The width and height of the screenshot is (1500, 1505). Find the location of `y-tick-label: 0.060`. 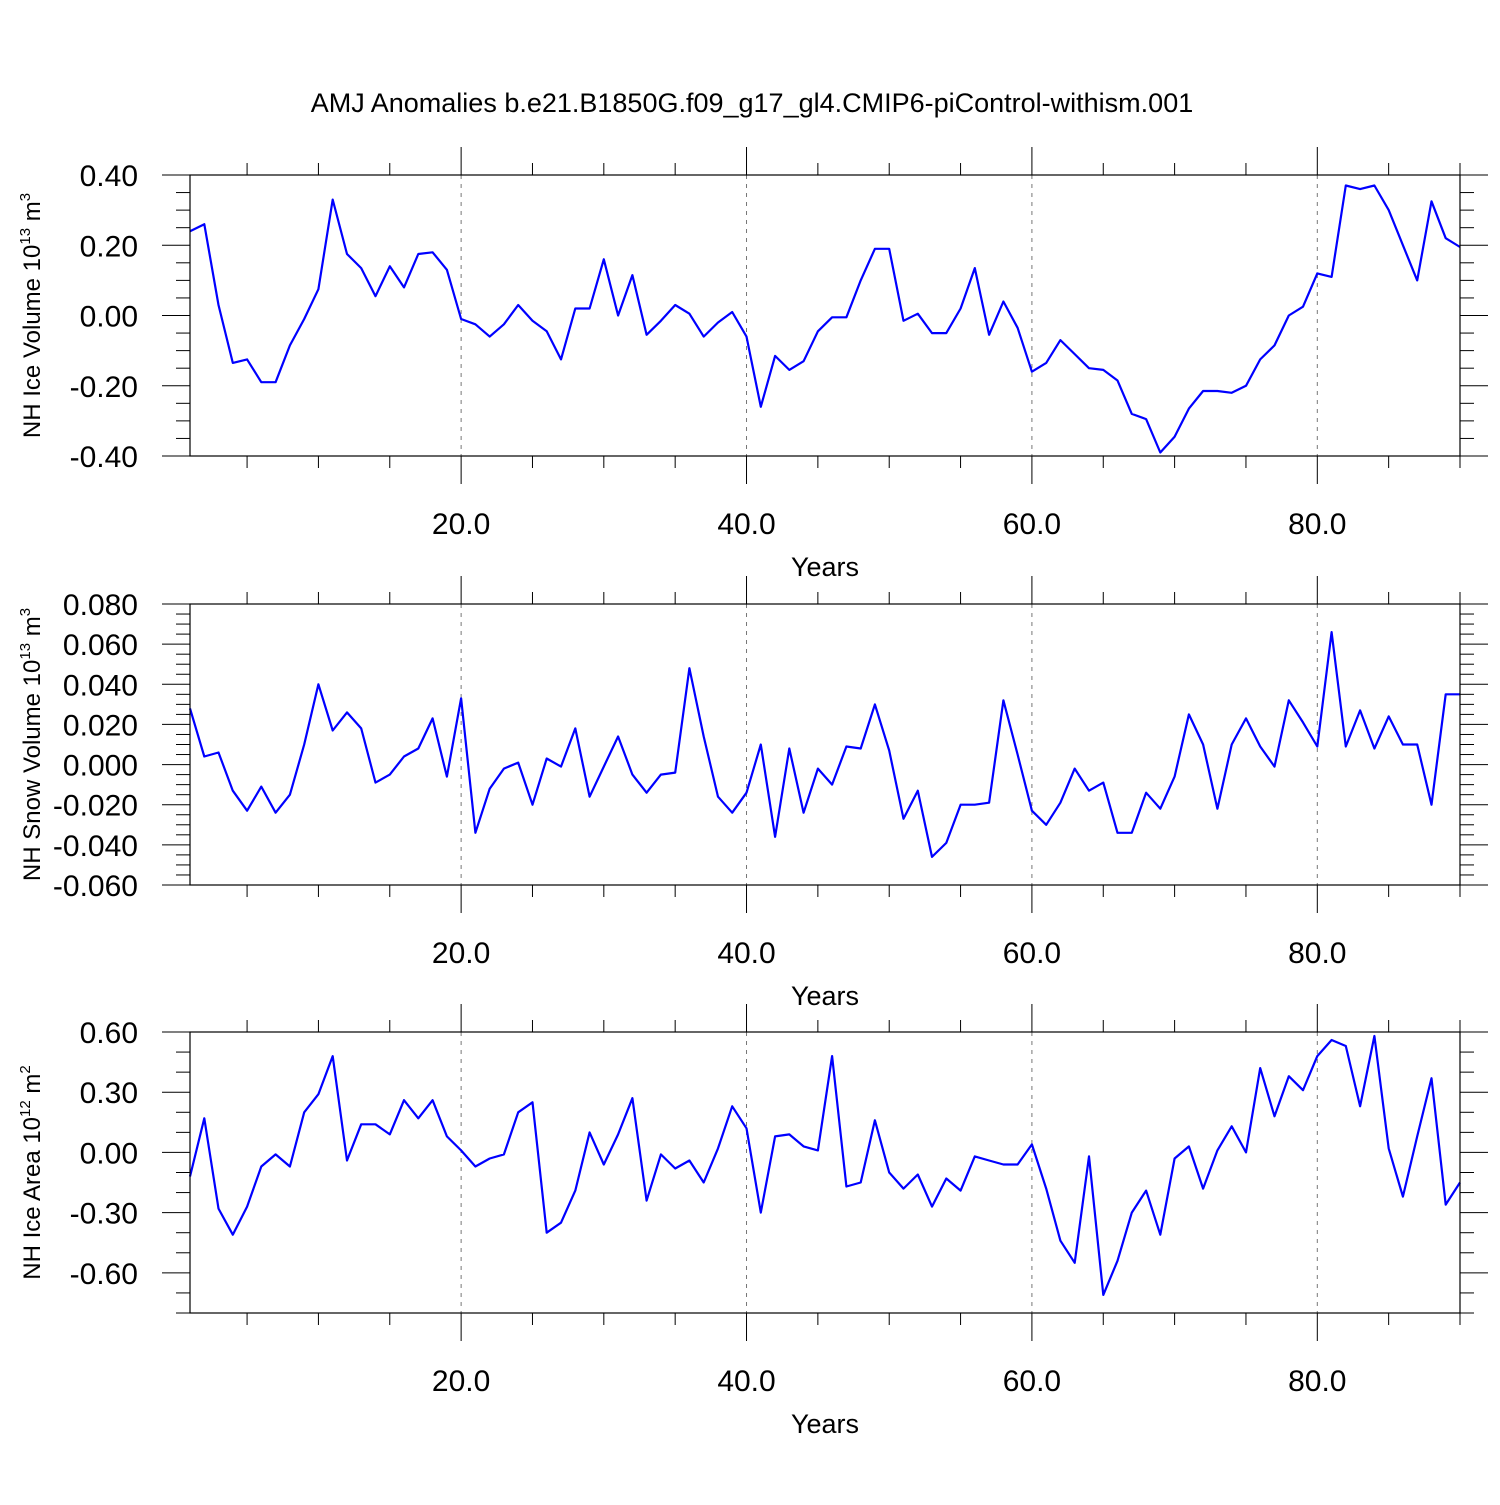

y-tick-label: 0.060 is located at coordinates (100, 645).